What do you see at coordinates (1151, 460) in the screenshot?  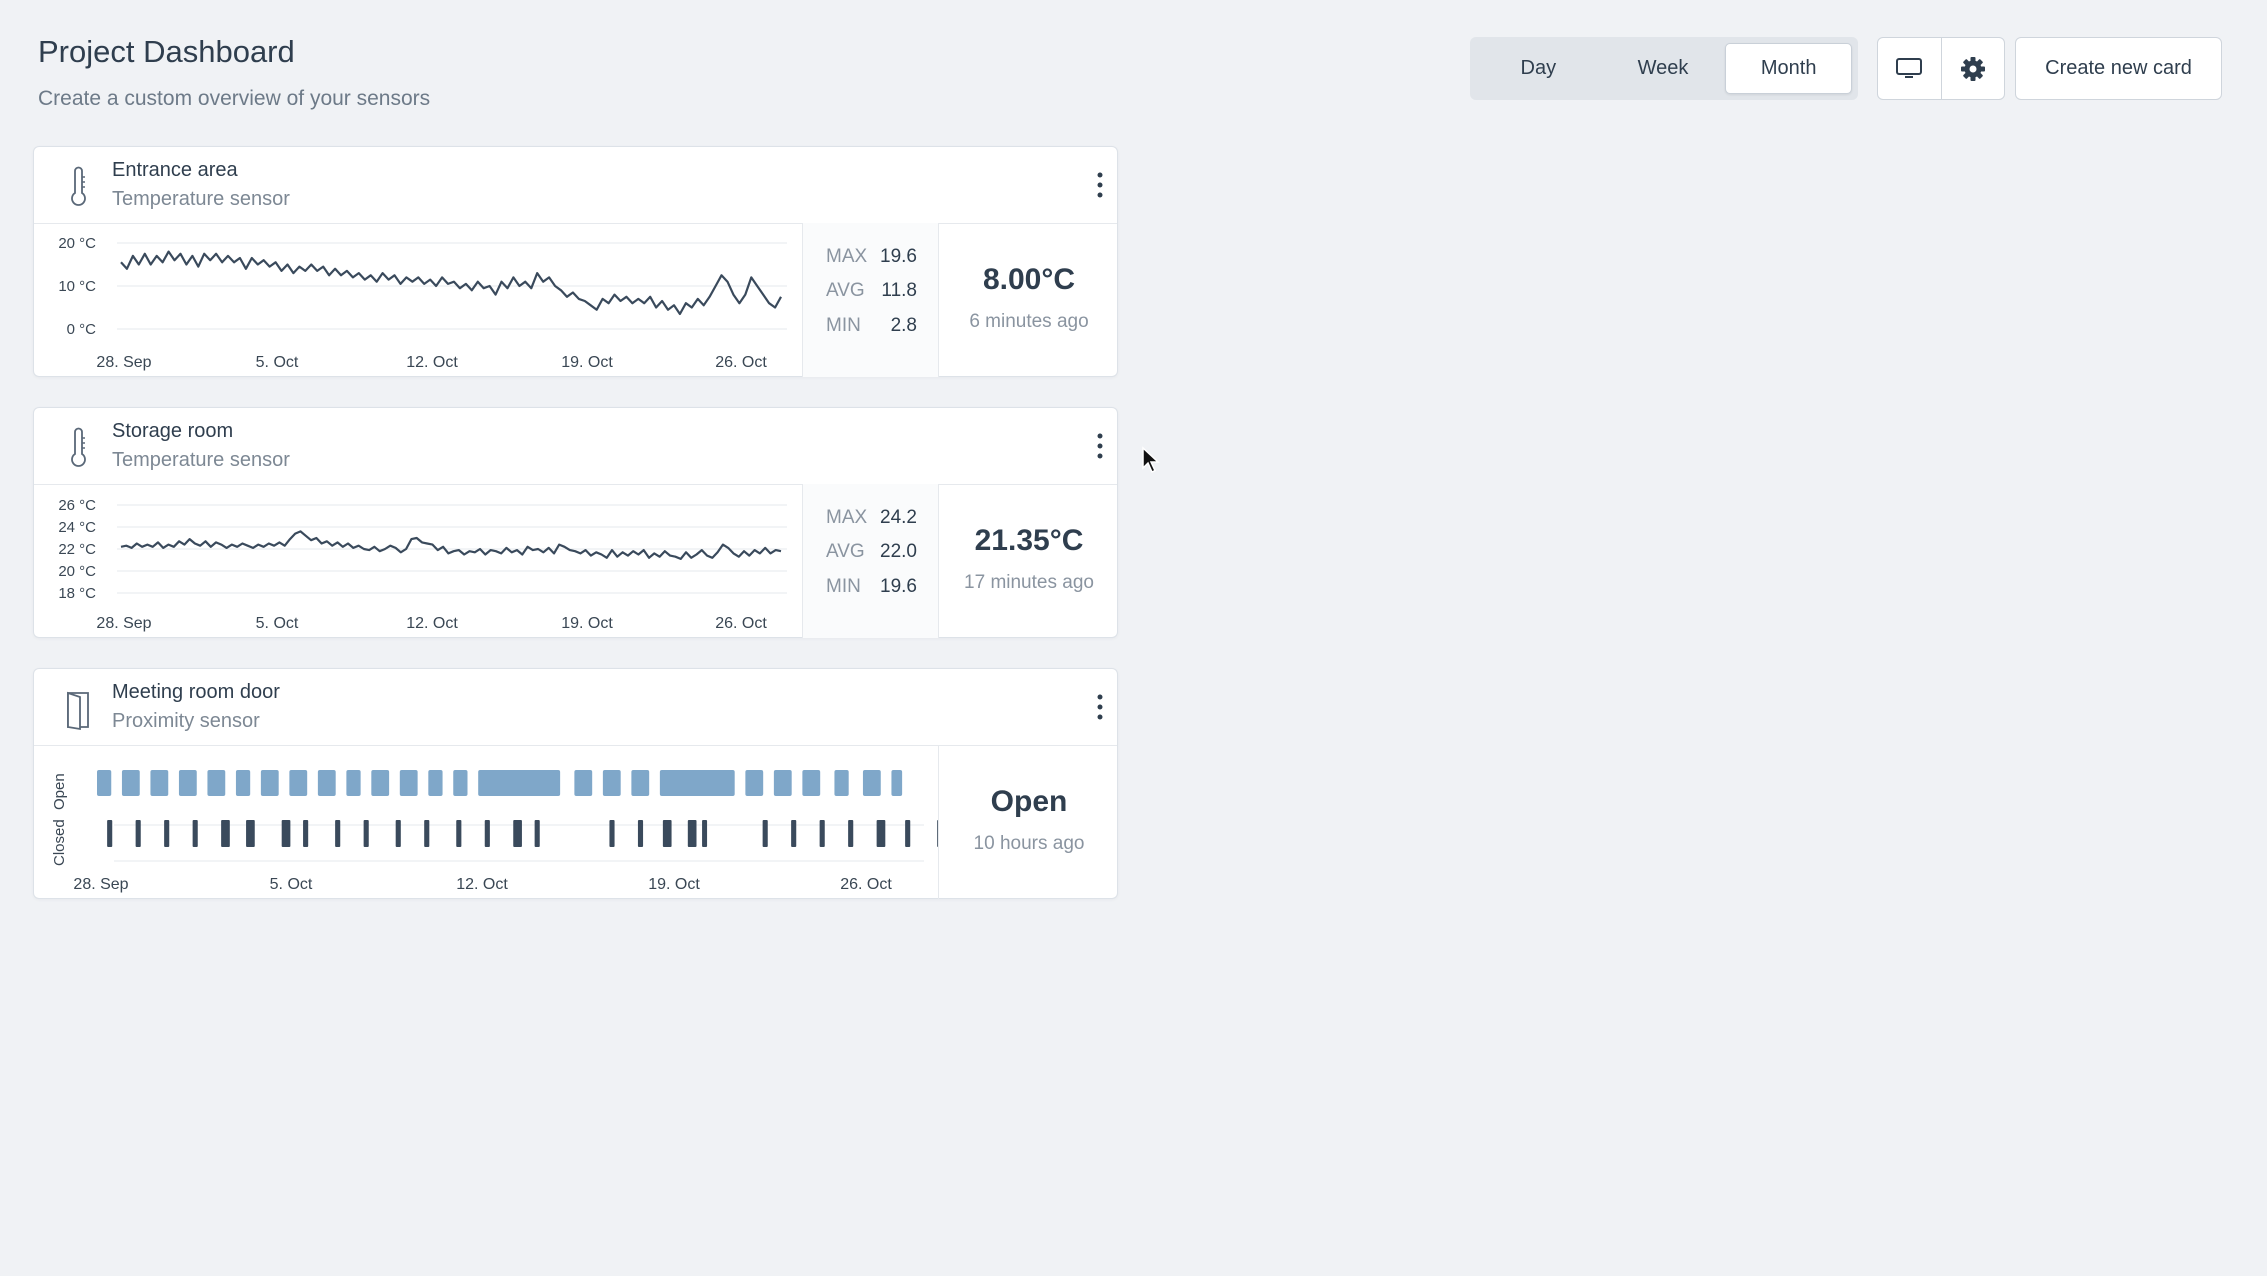 I see `mouse-cursor-icon` at bounding box center [1151, 460].